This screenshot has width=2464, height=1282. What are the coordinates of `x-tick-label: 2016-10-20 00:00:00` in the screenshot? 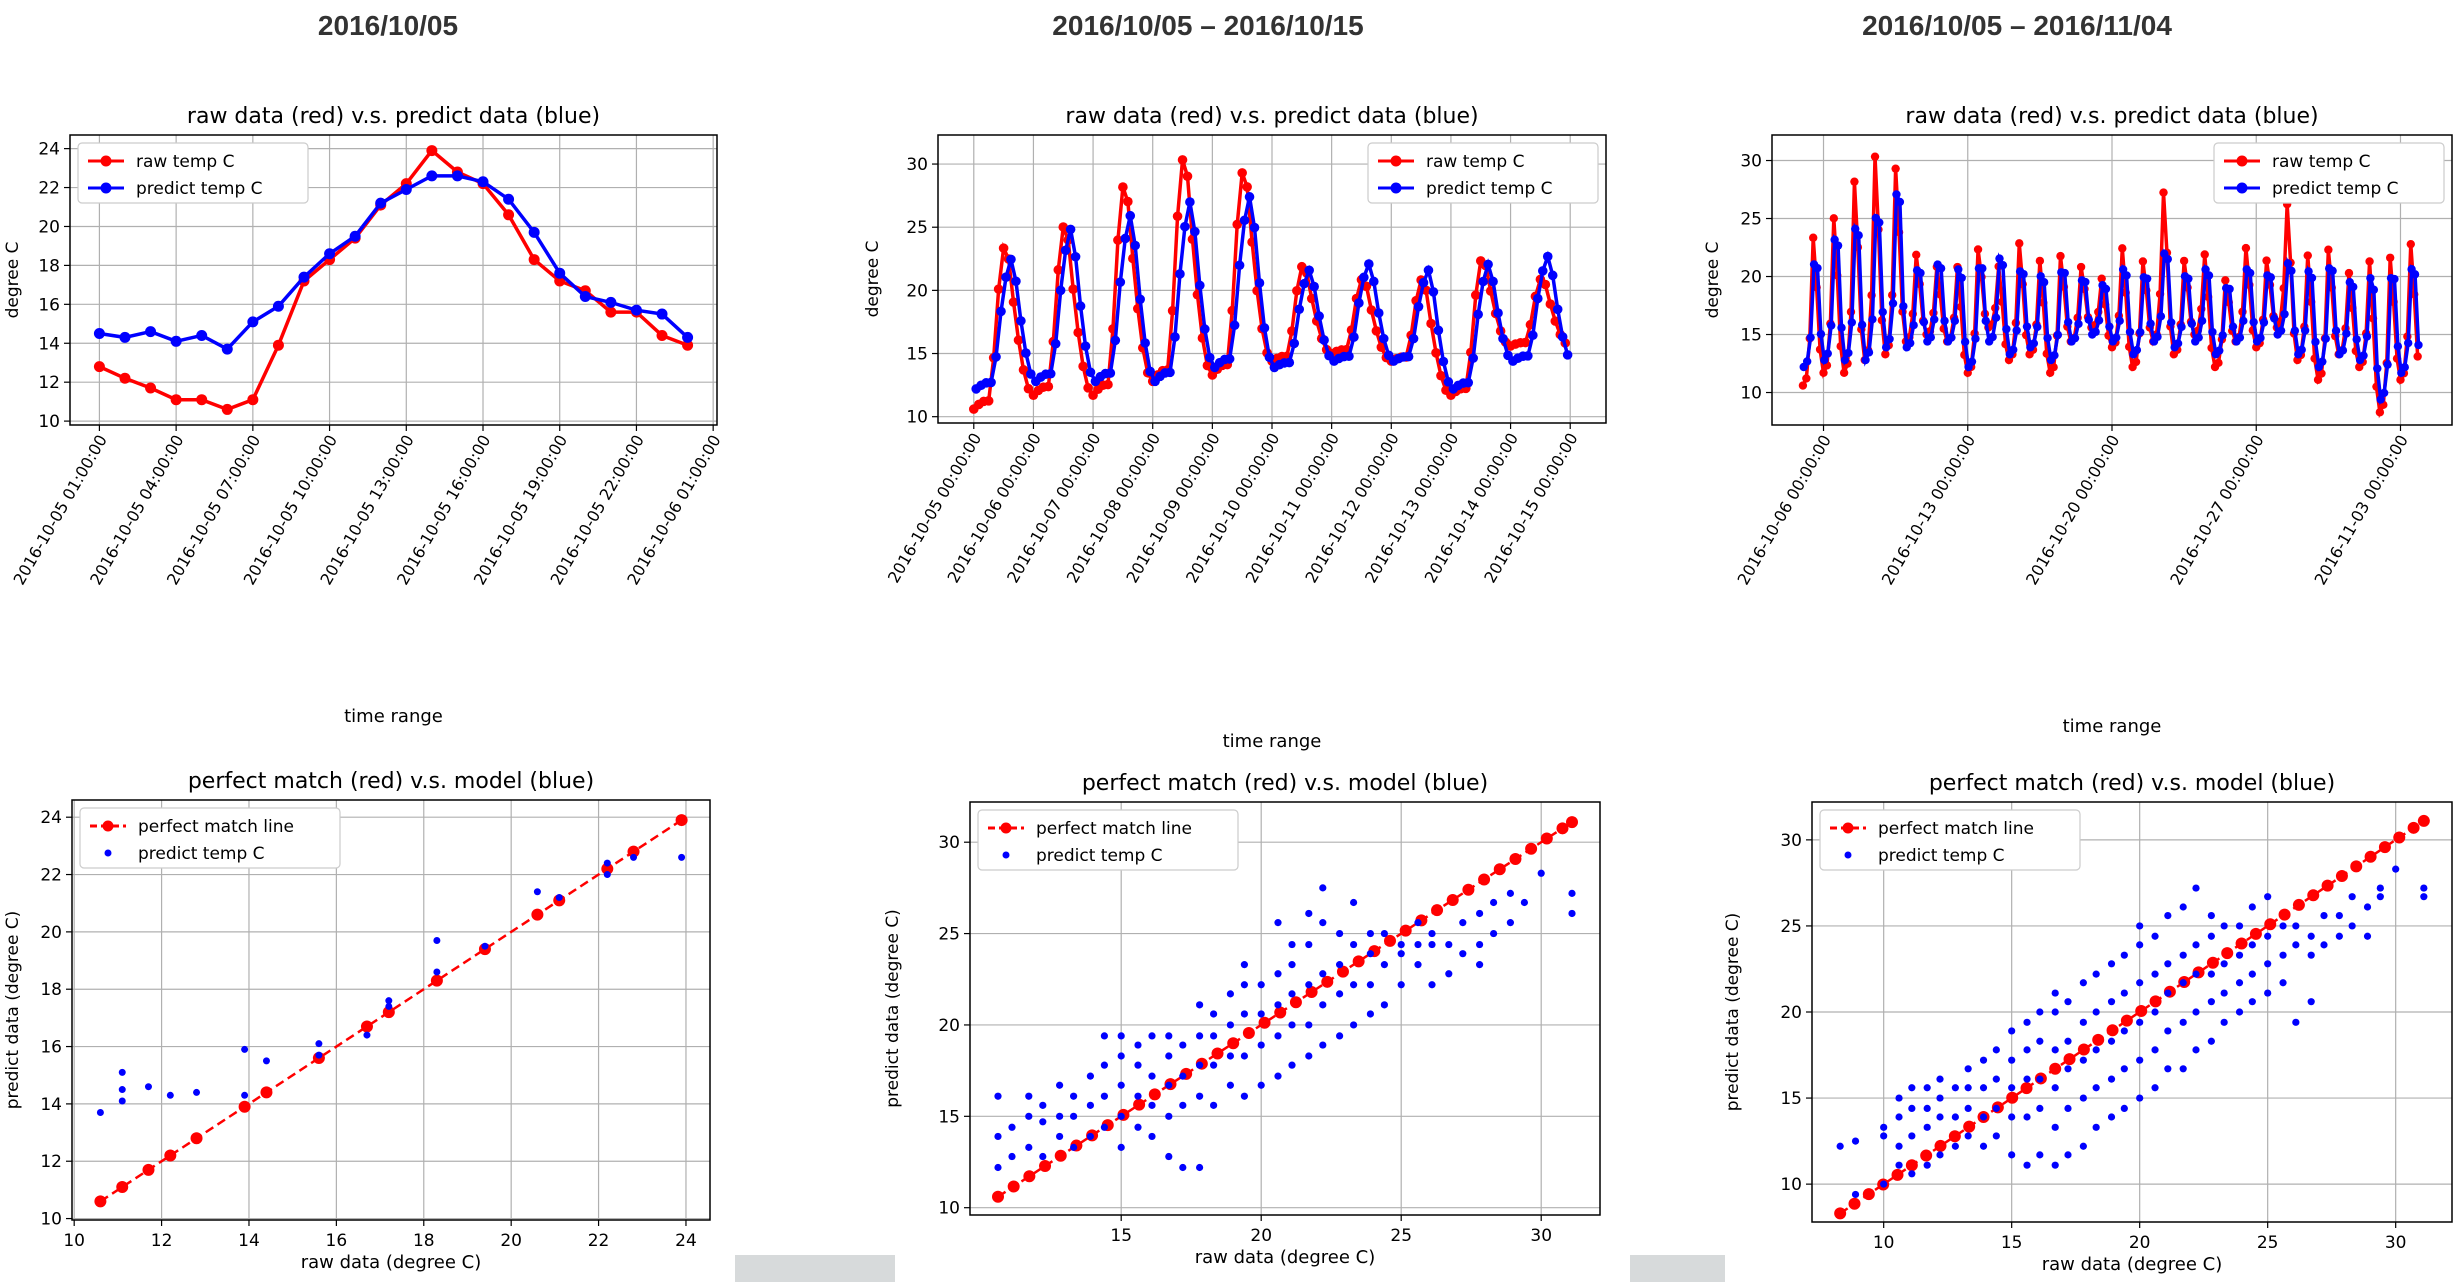 It's located at (2072, 510).